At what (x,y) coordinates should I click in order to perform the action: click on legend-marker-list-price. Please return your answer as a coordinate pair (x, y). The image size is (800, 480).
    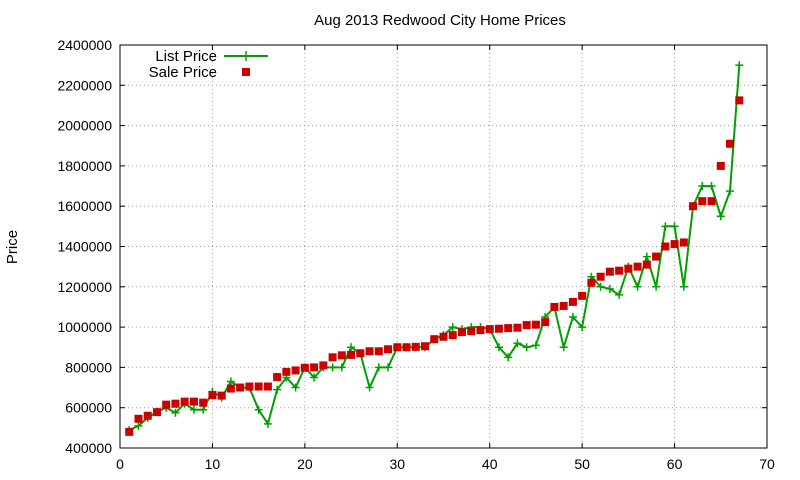
    Looking at the image, I should click on (246, 56).